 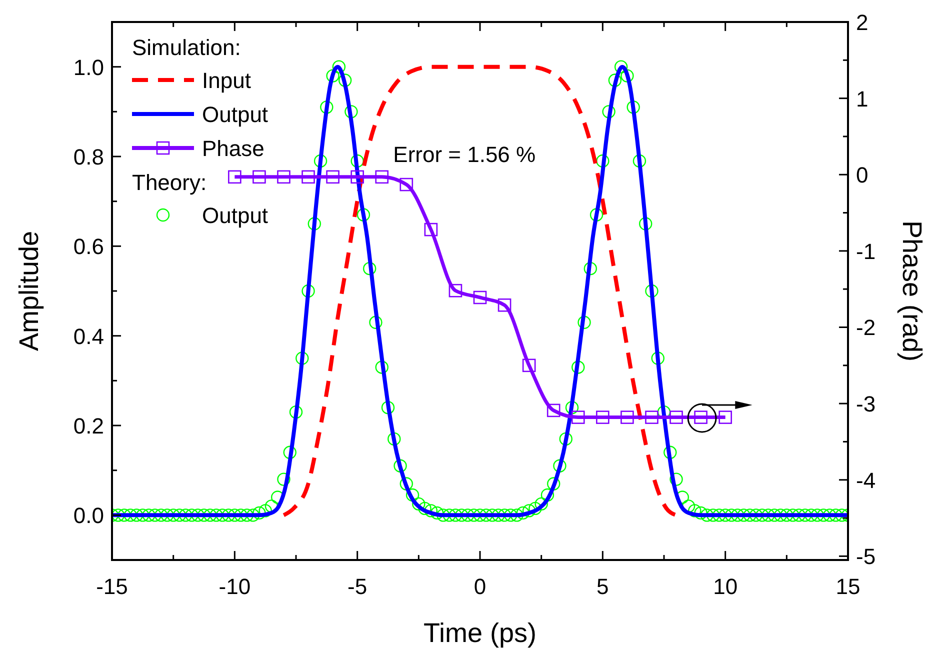 What do you see at coordinates (862, 99) in the screenshot?
I see `y2-tick-label: 1` at bounding box center [862, 99].